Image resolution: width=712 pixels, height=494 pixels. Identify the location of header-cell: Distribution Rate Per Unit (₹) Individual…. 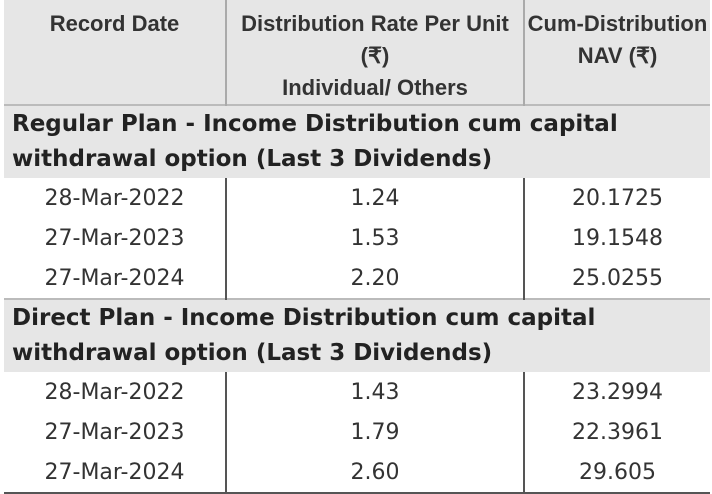
(375, 52).